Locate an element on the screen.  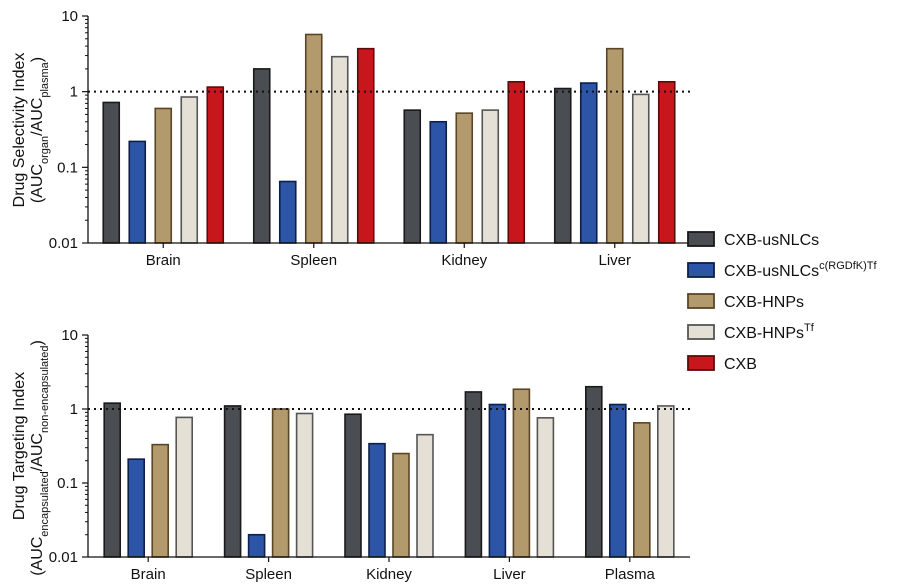
legend-label: CXB is located at coordinates (740, 364).